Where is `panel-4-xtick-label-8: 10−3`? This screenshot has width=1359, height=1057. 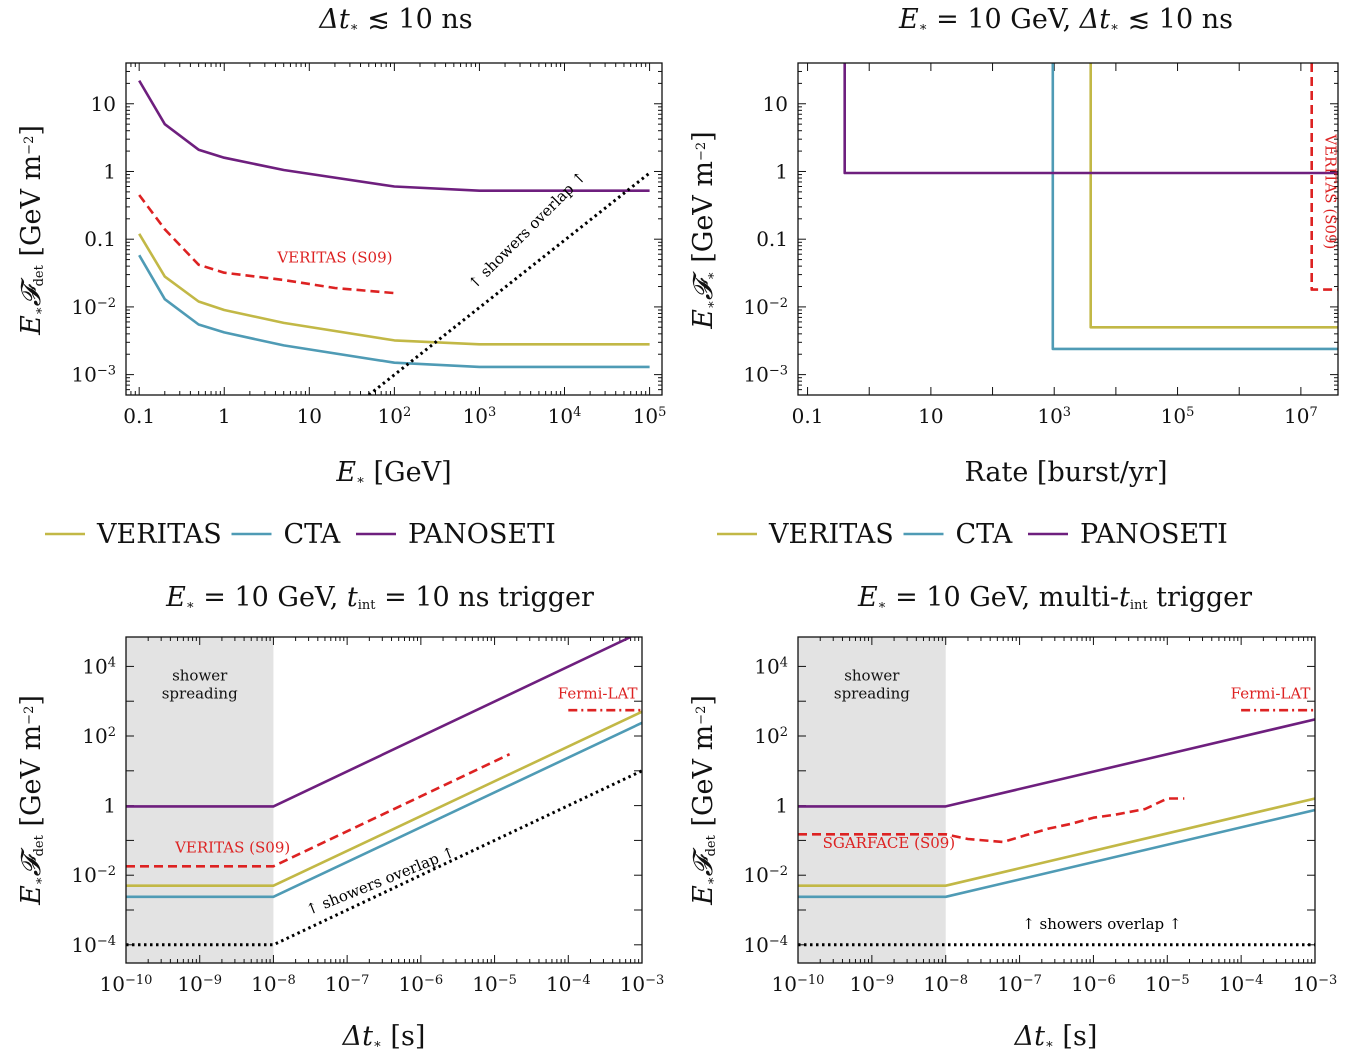
panel-4-xtick-label-8: 10−3 is located at coordinates (1315, 984).